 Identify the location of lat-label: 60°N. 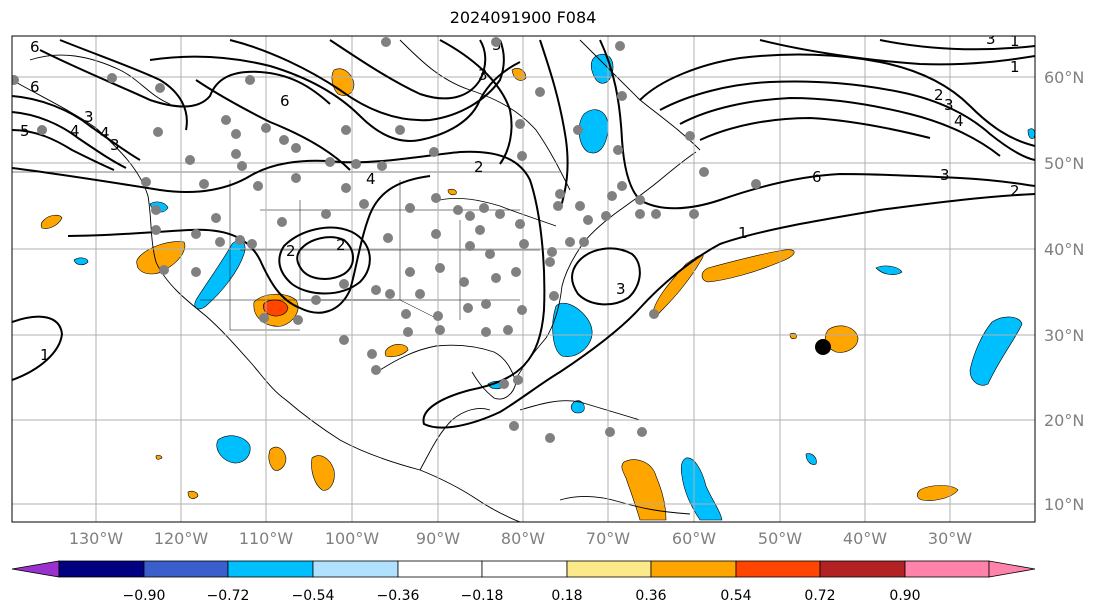
(1064, 77).